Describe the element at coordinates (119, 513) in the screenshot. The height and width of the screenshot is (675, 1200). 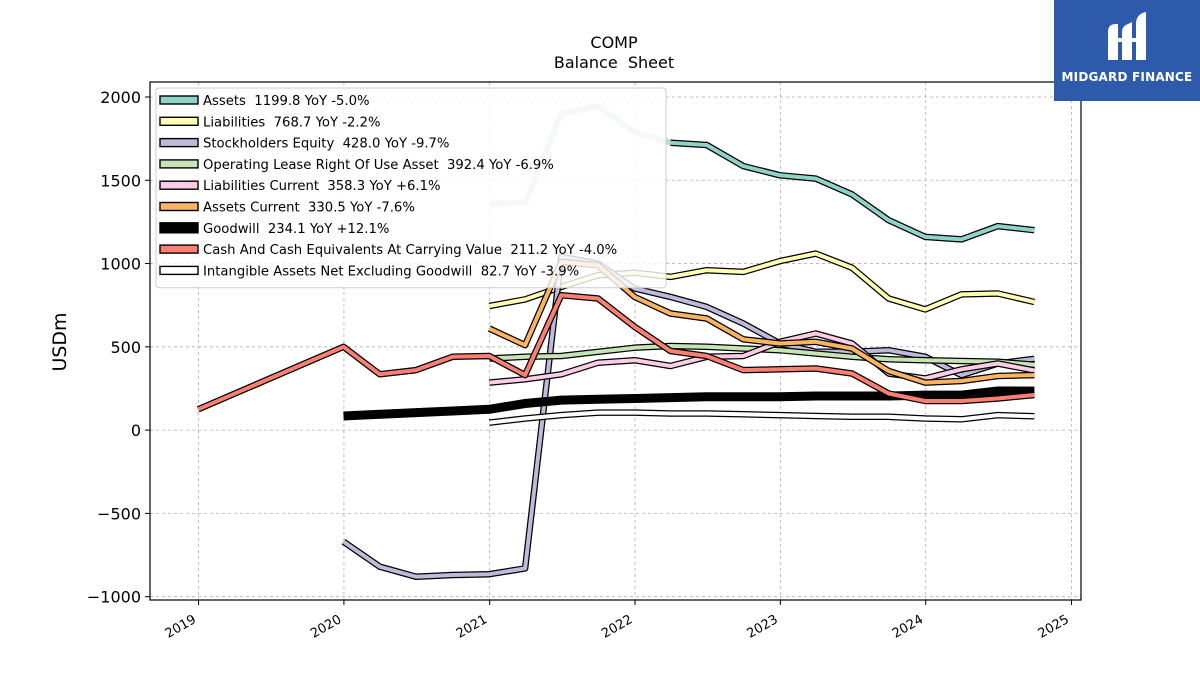
I see `y-tick-label: −500` at that location.